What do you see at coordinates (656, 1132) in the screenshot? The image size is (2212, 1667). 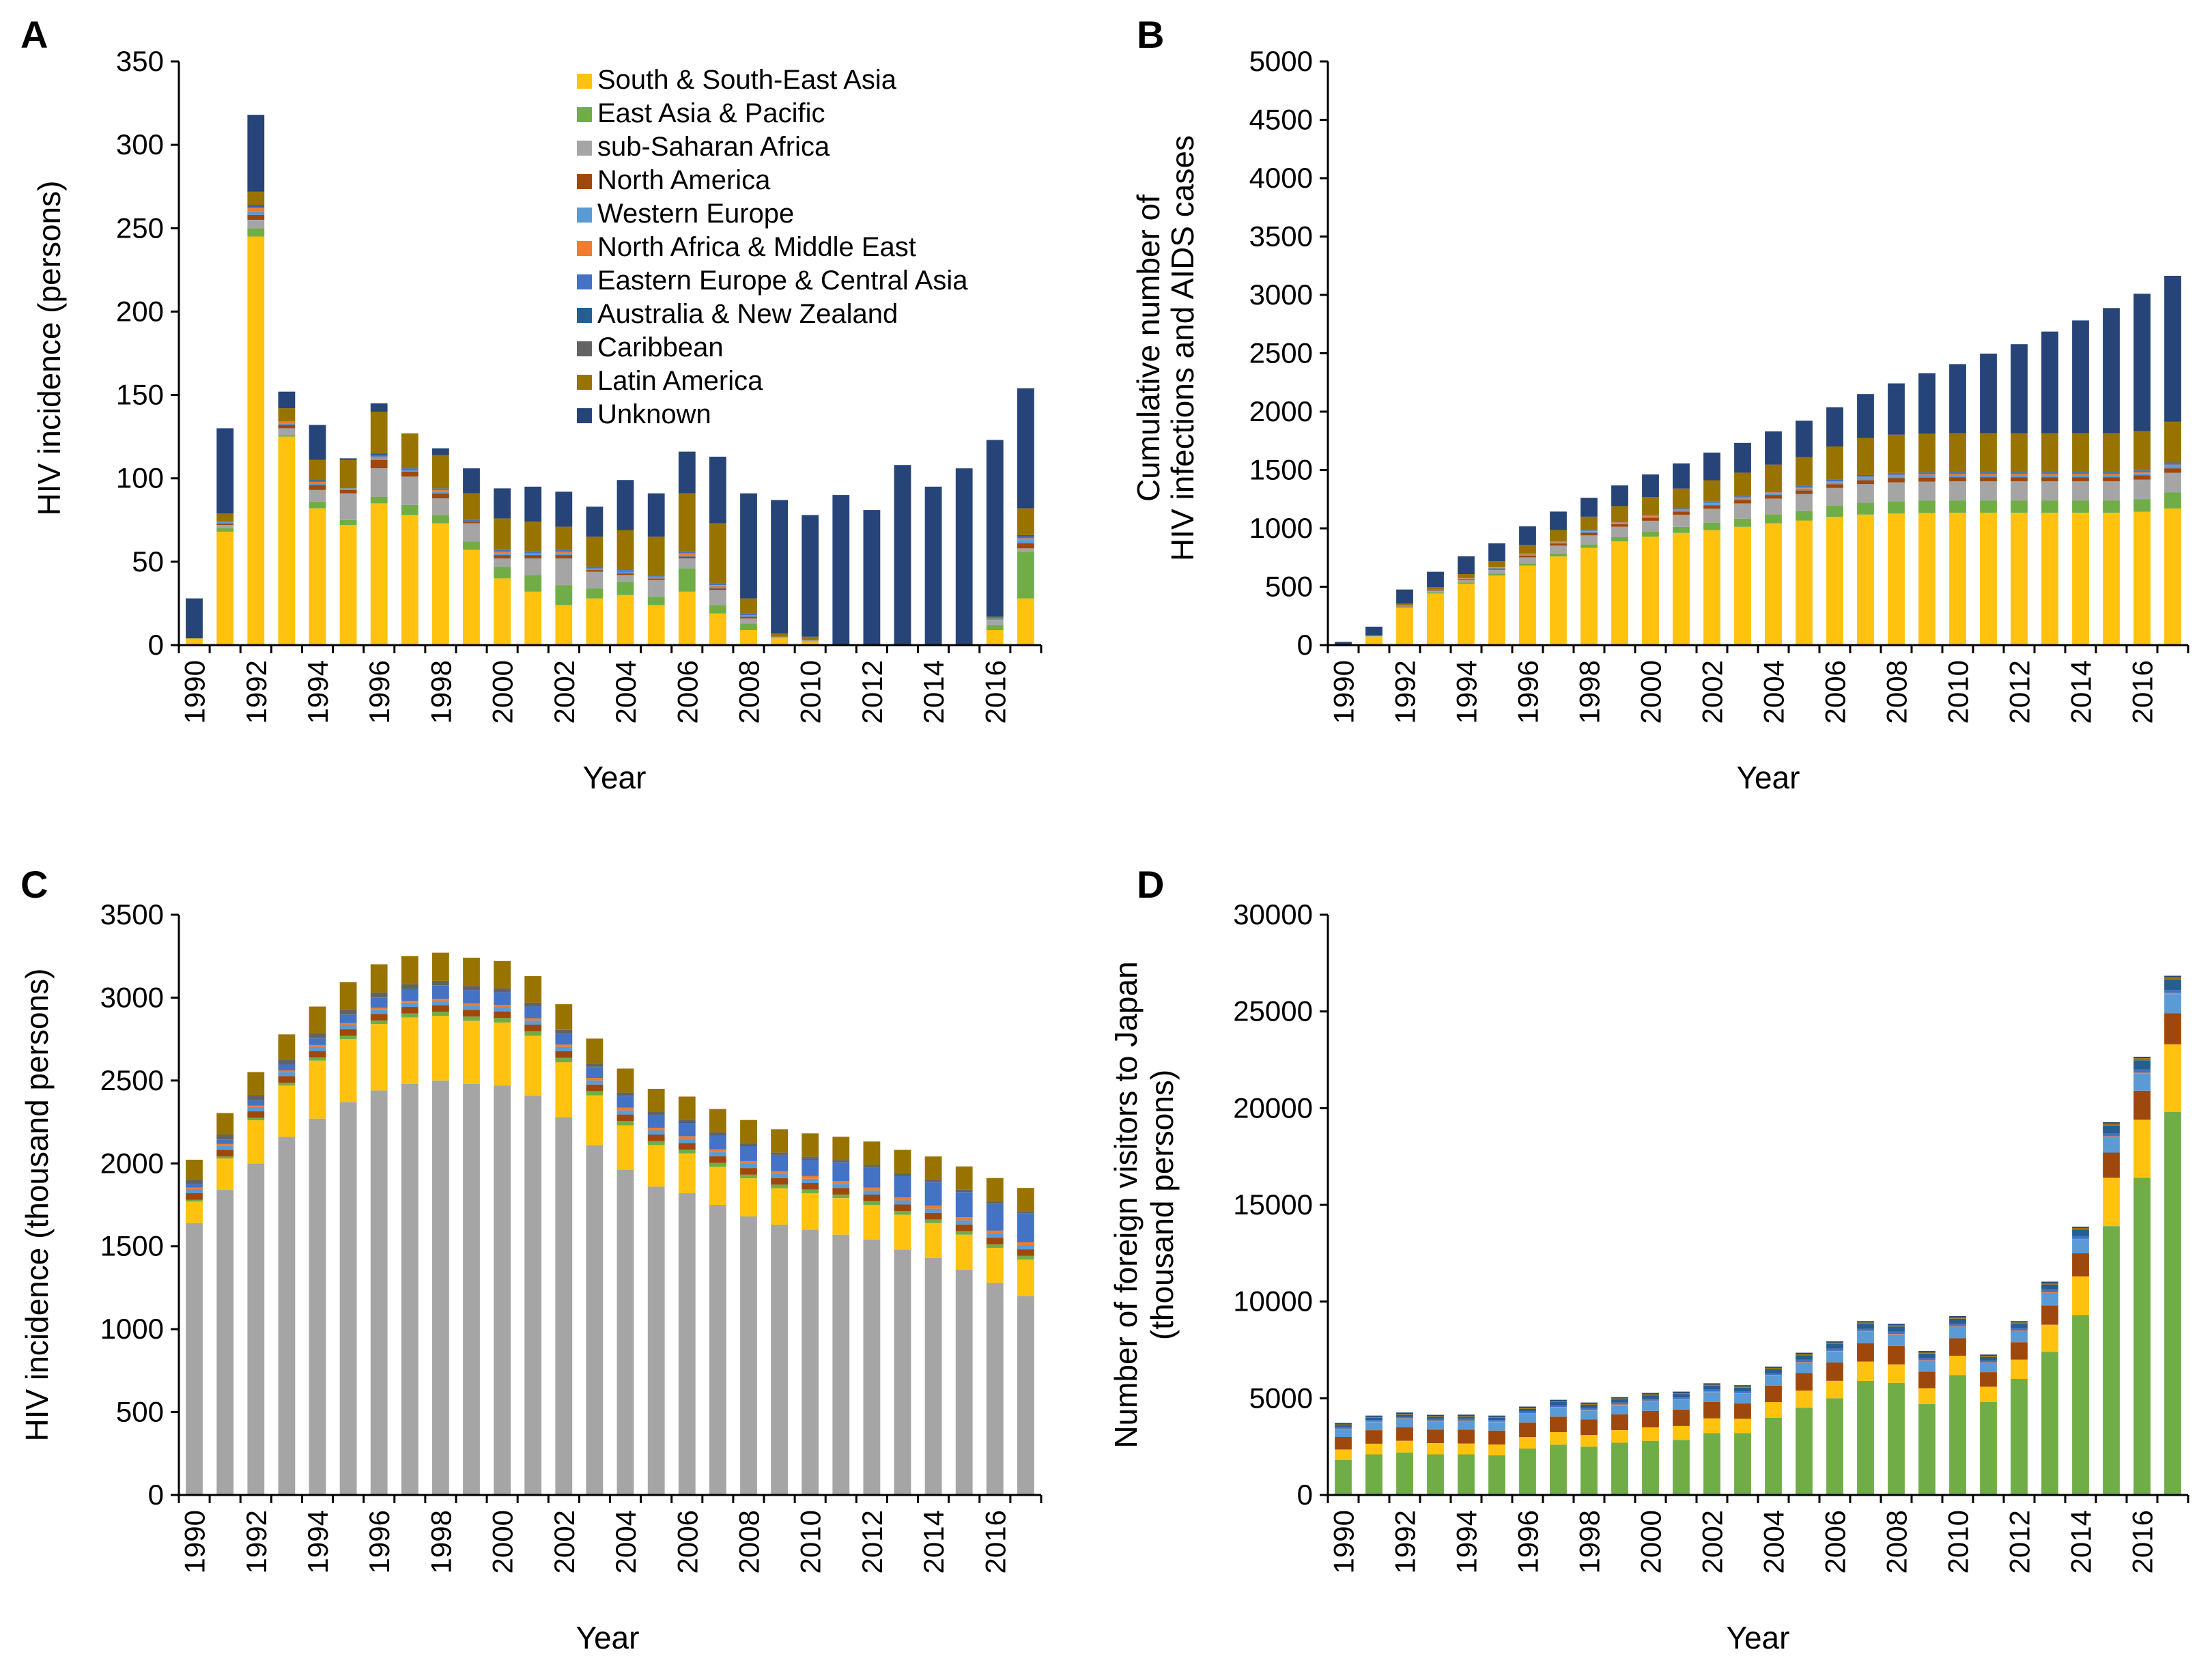 I see `bar-segment-2005-western-europe` at bounding box center [656, 1132].